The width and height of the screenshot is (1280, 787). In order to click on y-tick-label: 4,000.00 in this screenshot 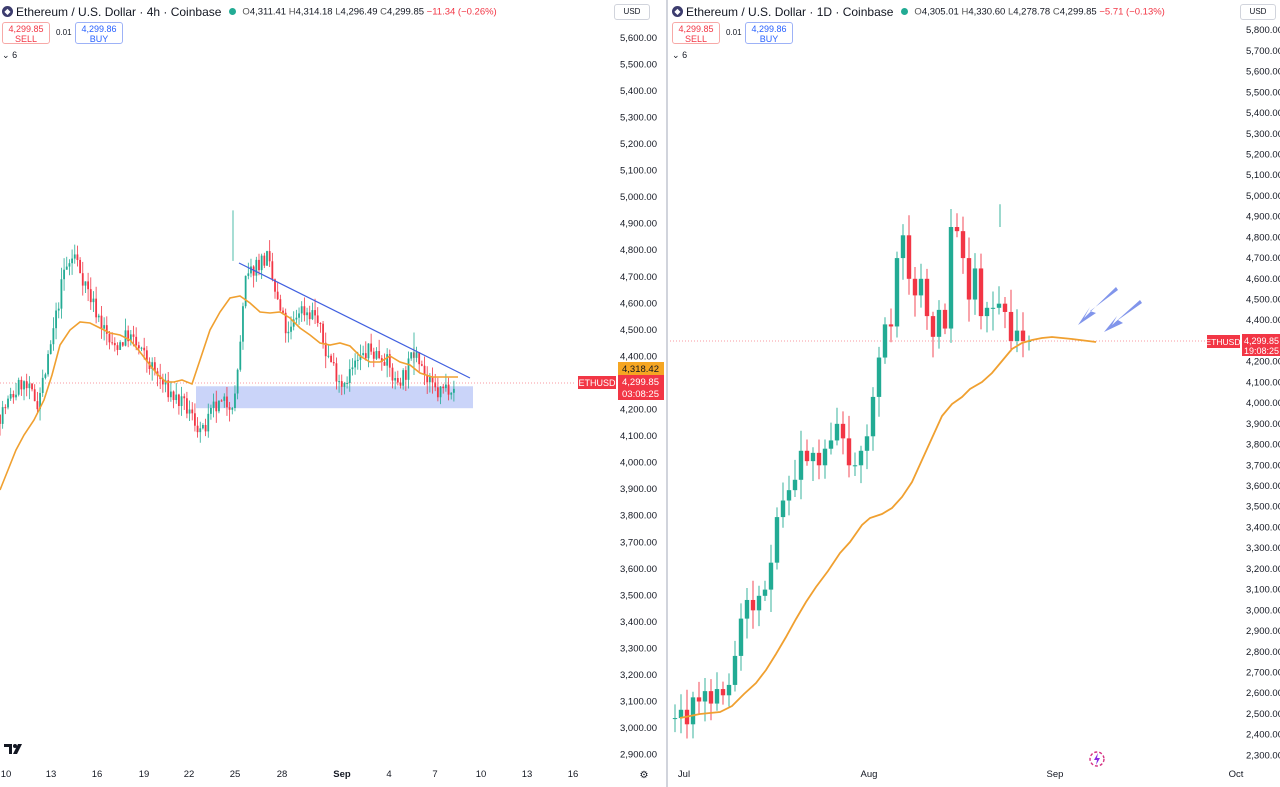, I will do `click(1263, 403)`.